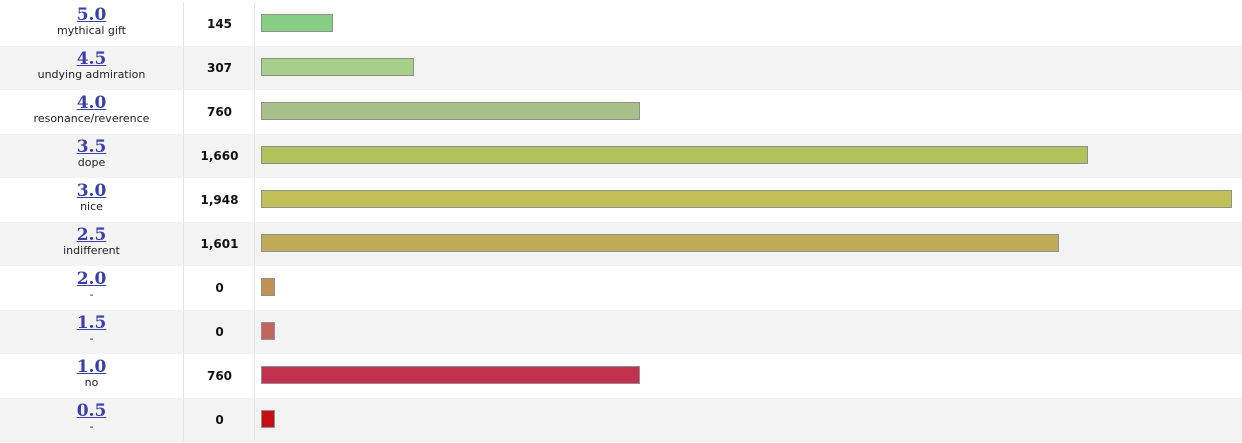  What do you see at coordinates (91, 59) in the screenshot?
I see `rating-value-link: 4.5` at bounding box center [91, 59].